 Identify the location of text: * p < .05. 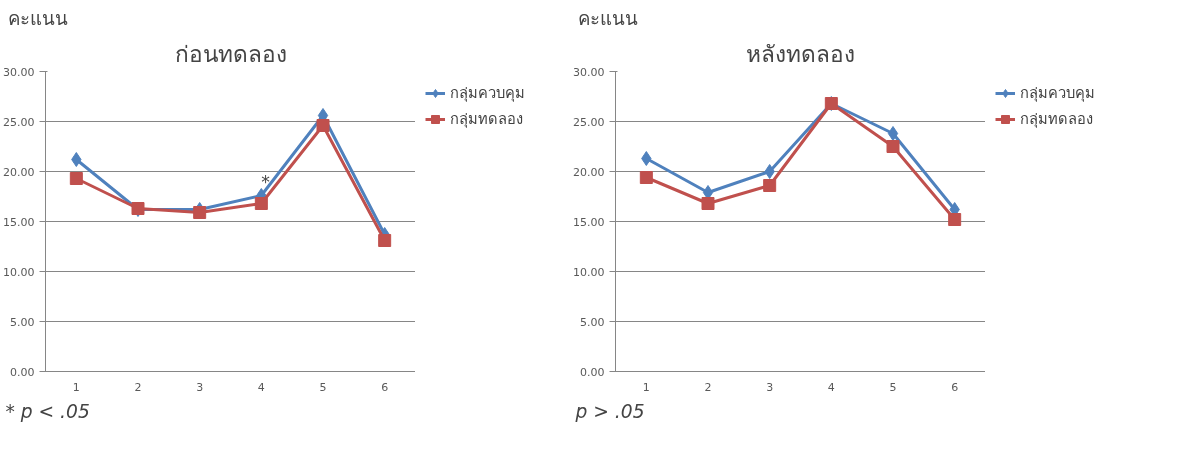
(47, 411).